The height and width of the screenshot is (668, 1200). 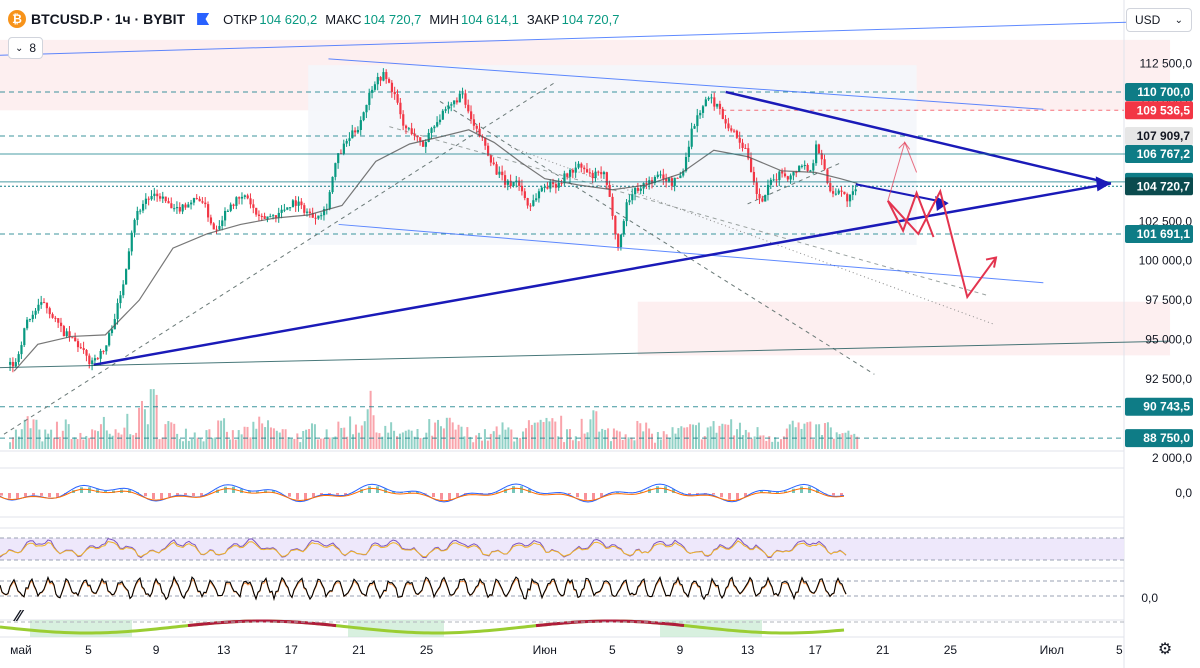 I want to click on rsi-band, so click(x=562, y=549).